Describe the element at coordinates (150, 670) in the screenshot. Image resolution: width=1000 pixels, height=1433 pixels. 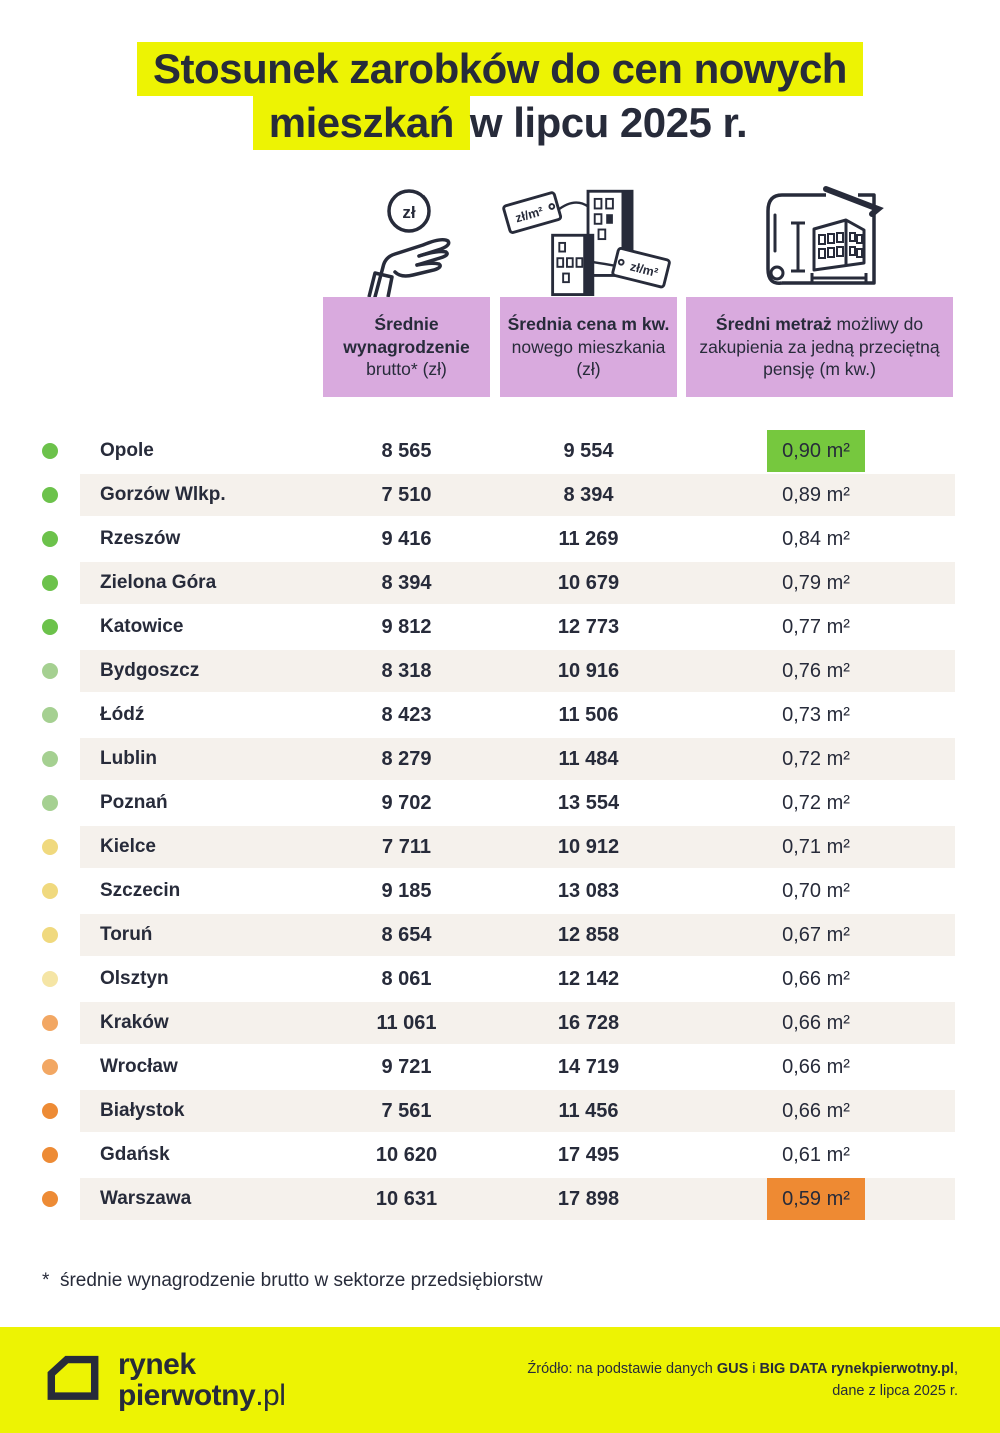
I see `city-name: Bydgoszcz` at that location.